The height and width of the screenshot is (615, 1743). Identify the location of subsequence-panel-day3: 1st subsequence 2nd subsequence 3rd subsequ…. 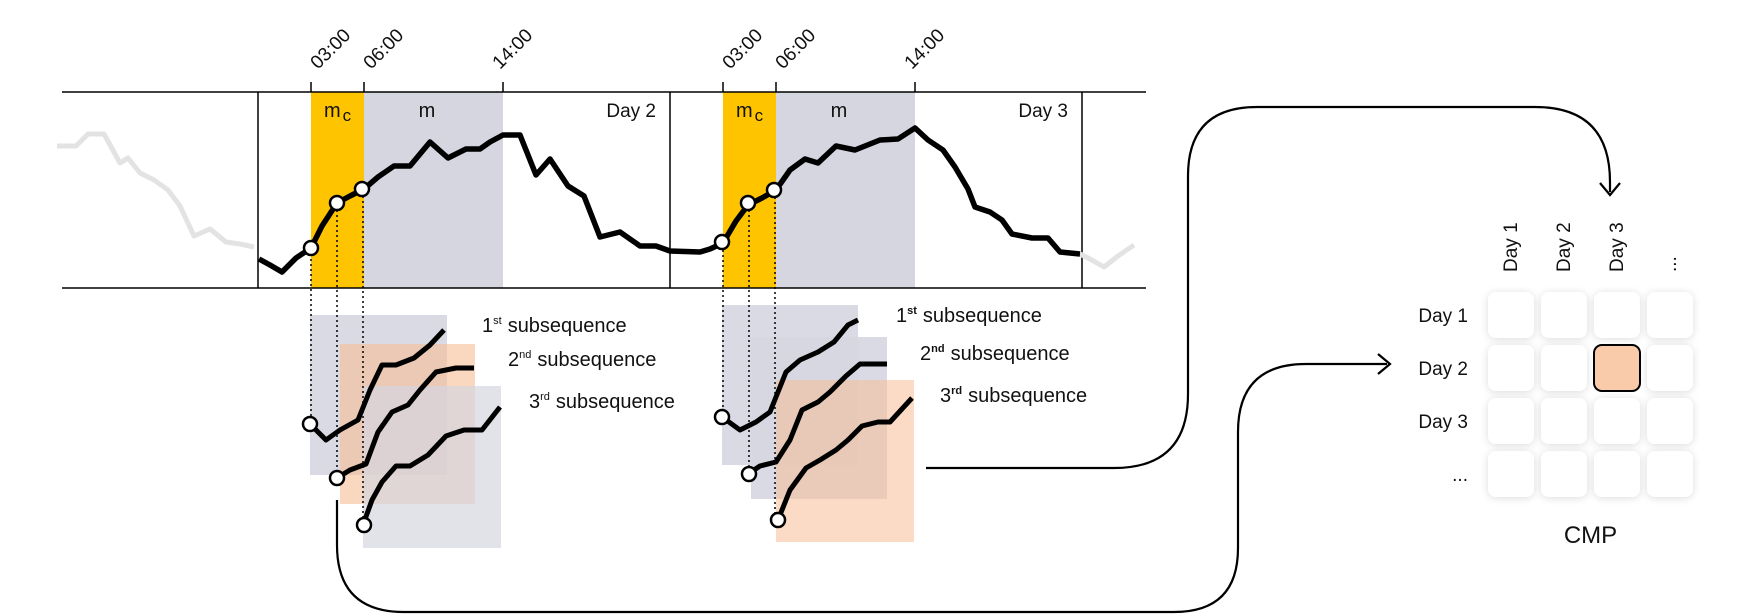
(900, 369).